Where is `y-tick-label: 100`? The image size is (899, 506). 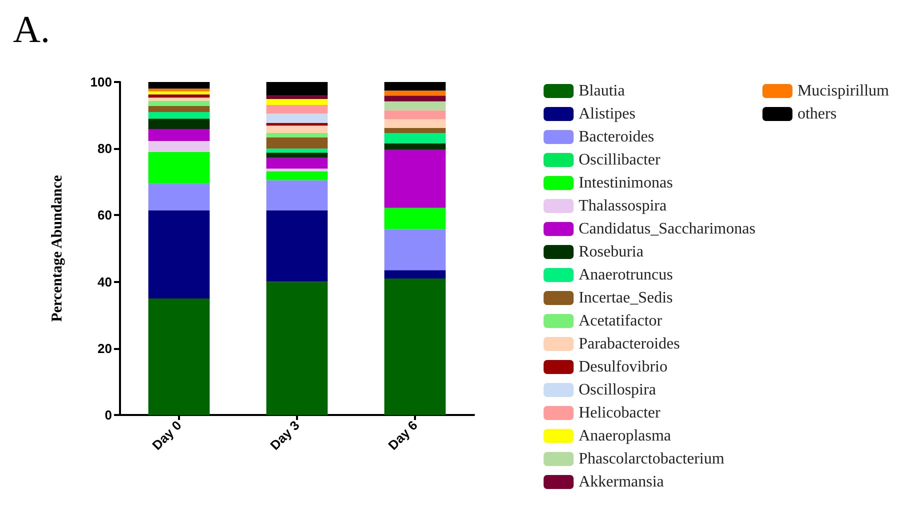
y-tick-label: 100 is located at coordinates (101, 82).